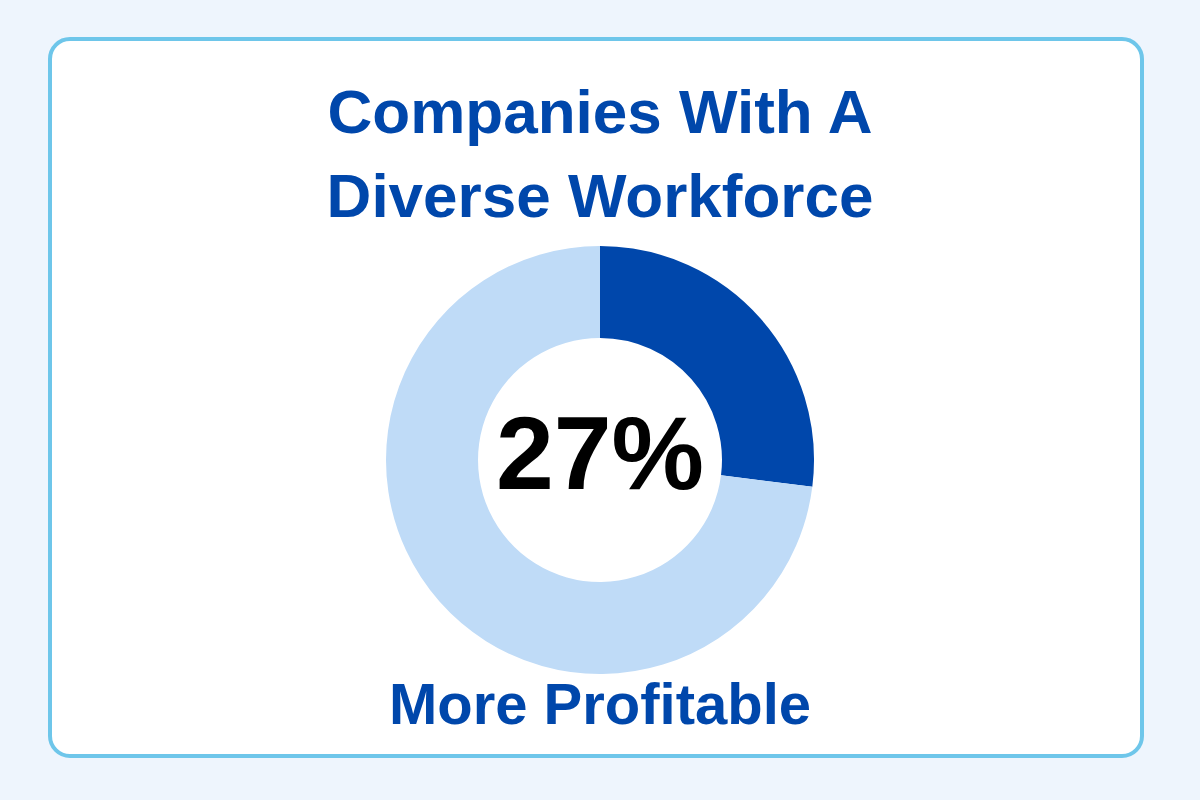 The image size is (1200, 800). I want to click on chart-title: Companies With A Diverse Workforce, so click(600, 154).